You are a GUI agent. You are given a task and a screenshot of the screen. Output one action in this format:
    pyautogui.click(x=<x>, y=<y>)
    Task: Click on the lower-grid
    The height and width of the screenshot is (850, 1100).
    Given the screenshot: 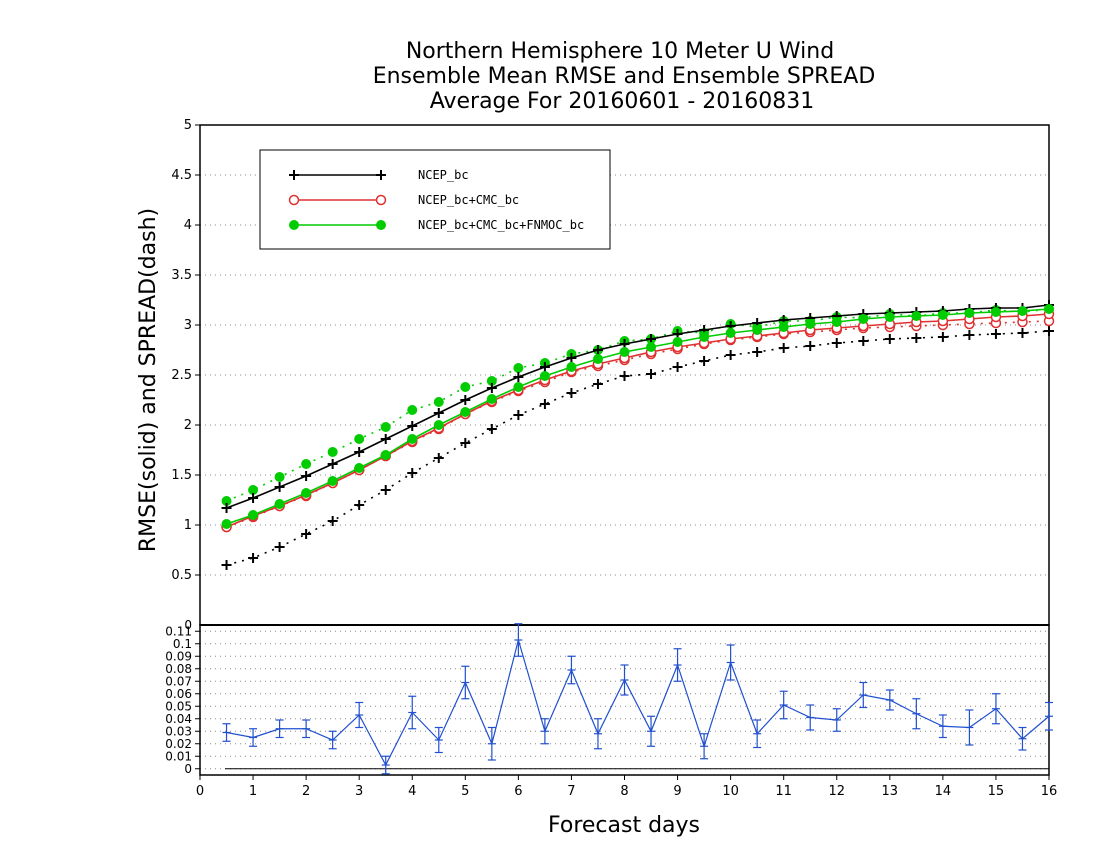 What is the action you would take?
    pyautogui.click(x=624, y=700)
    